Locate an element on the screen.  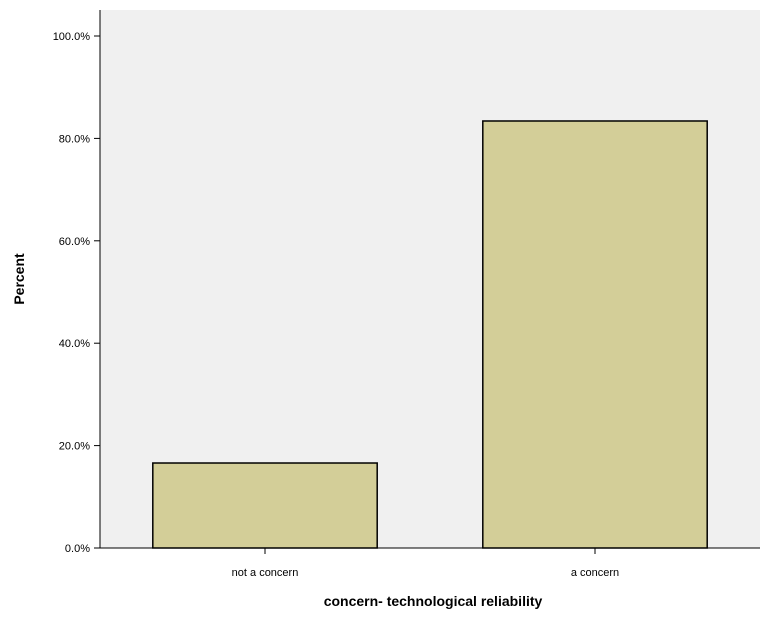
x-axis-title: concern- technological reliability is located at coordinates (433, 601).